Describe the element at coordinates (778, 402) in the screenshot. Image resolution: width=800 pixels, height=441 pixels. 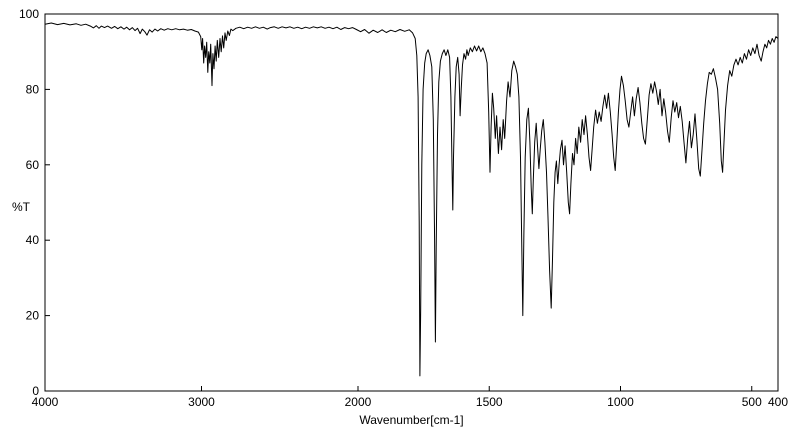
I see `x-tick-label: 400` at that location.